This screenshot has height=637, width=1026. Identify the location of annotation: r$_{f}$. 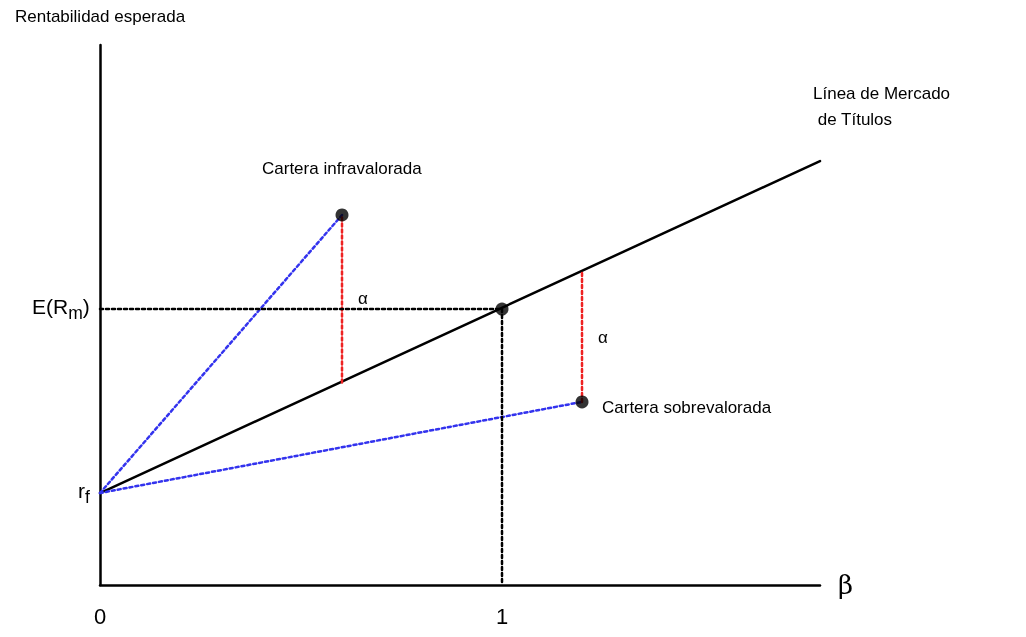
(84, 492).